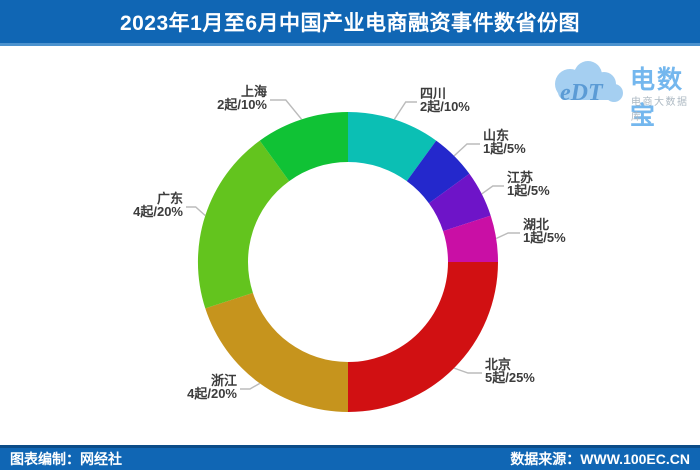  I want to click on page-title: 2023年1月至6月中国产业电商融资事件数省份图, so click(350, 23).